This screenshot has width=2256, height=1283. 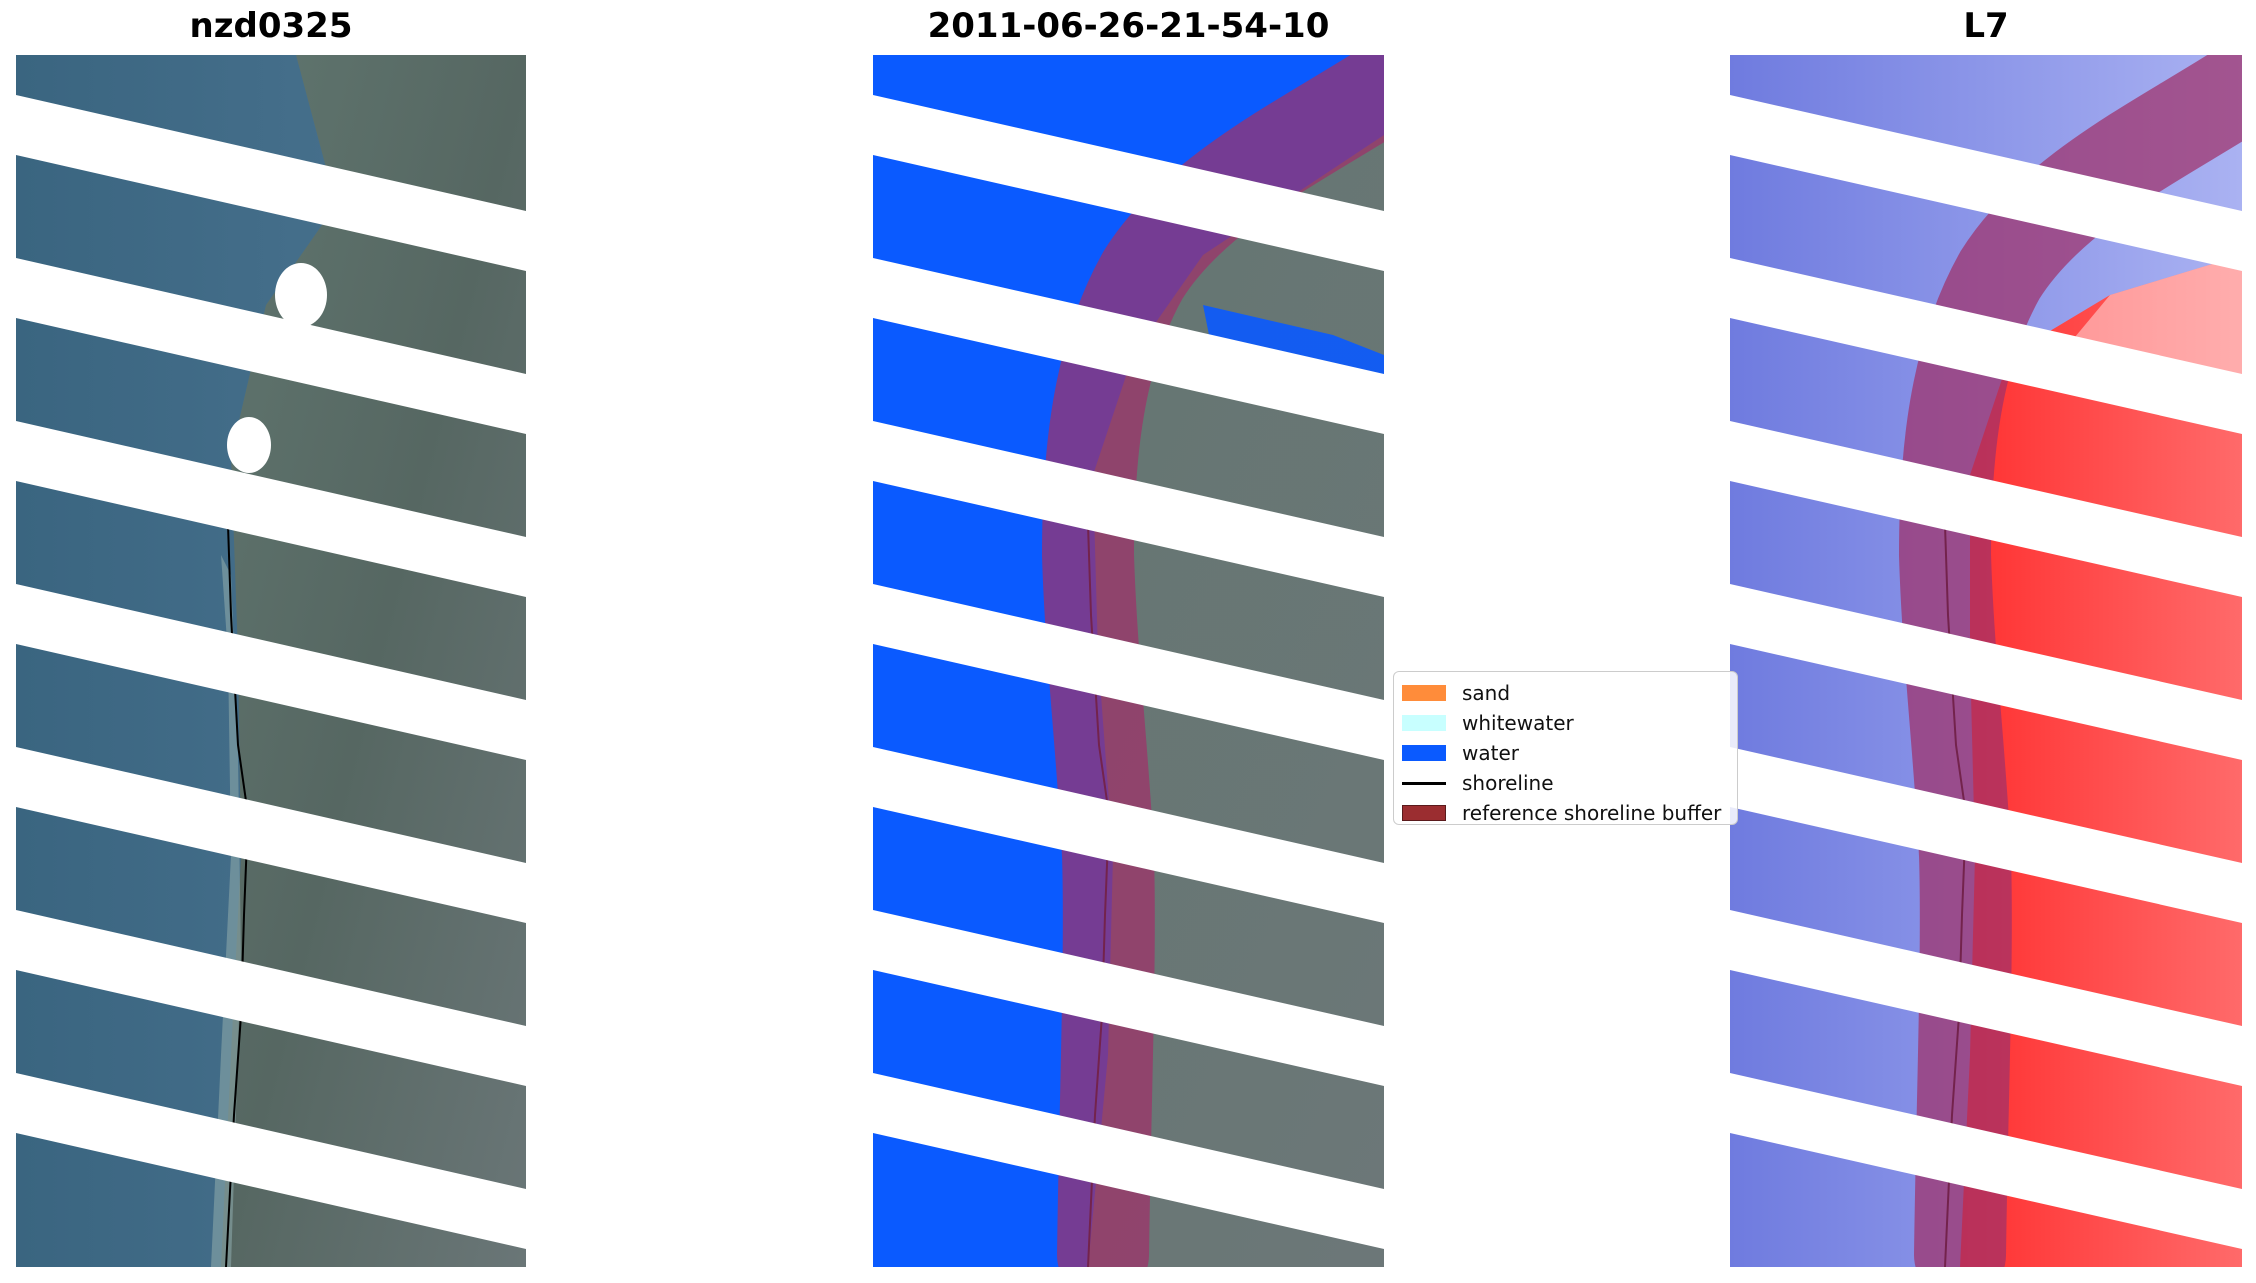 I want to click on panel-title-classification: 2011-06-26-21-54-10, so click(x=1128, y=26).